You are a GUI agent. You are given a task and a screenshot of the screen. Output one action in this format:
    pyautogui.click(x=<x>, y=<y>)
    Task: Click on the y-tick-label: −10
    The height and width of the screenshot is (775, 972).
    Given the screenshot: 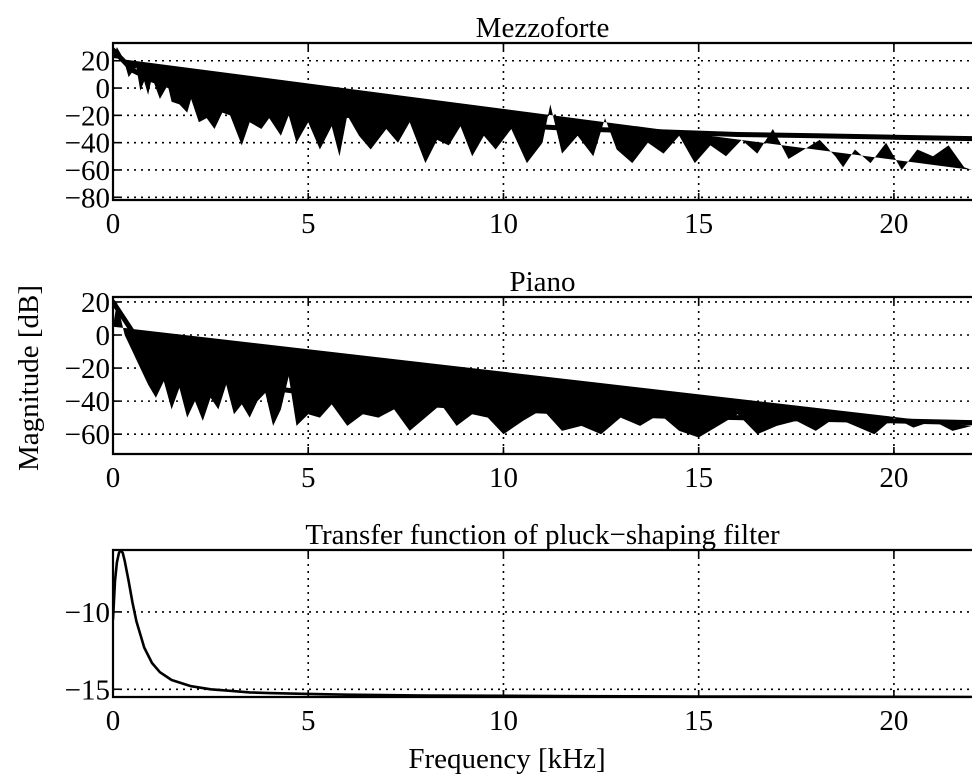 What is the action you would take?
    pyautogui.click(x=87, y=613)
    